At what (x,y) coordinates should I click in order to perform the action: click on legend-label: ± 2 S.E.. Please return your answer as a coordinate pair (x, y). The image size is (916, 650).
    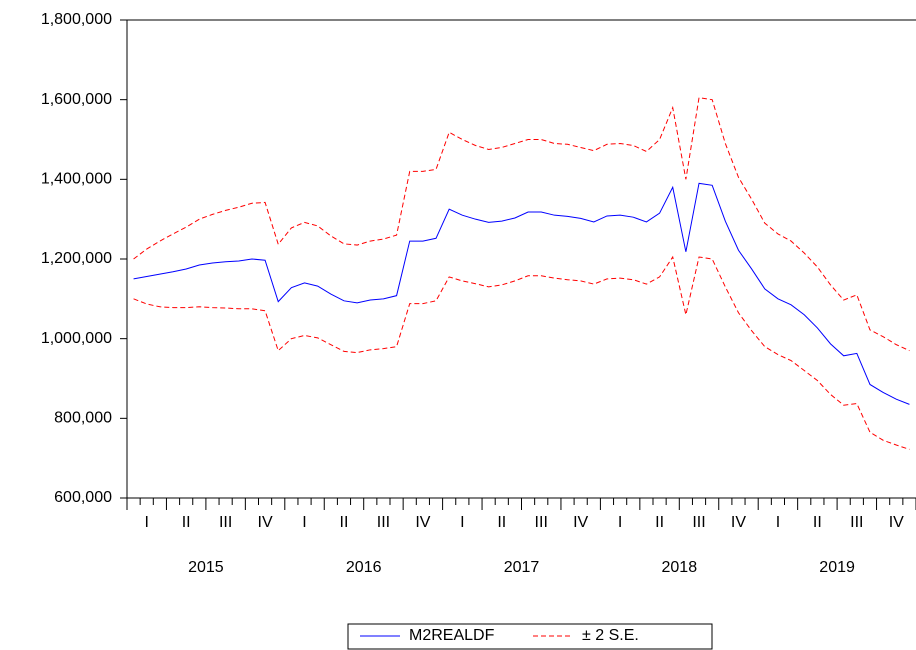
    Looking at the image, I should click on (610, 635).